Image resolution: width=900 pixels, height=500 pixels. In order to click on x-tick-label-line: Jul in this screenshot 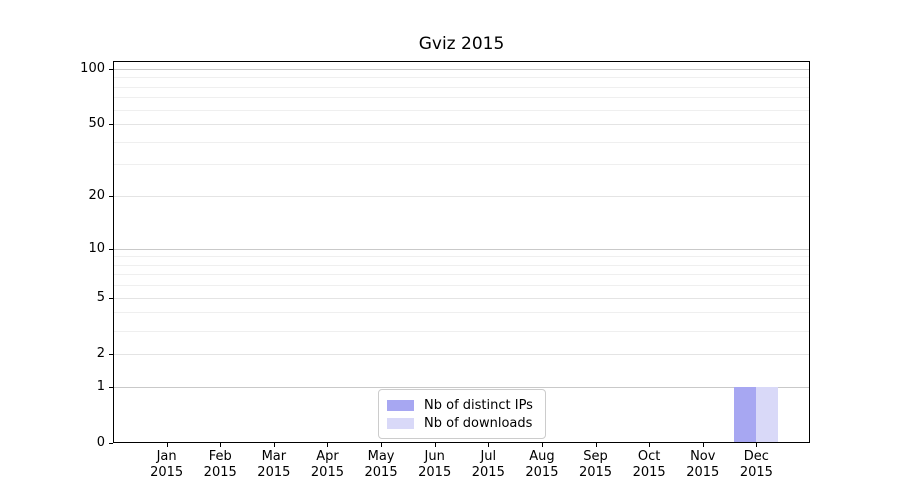, I will do `click(488, 456)`.